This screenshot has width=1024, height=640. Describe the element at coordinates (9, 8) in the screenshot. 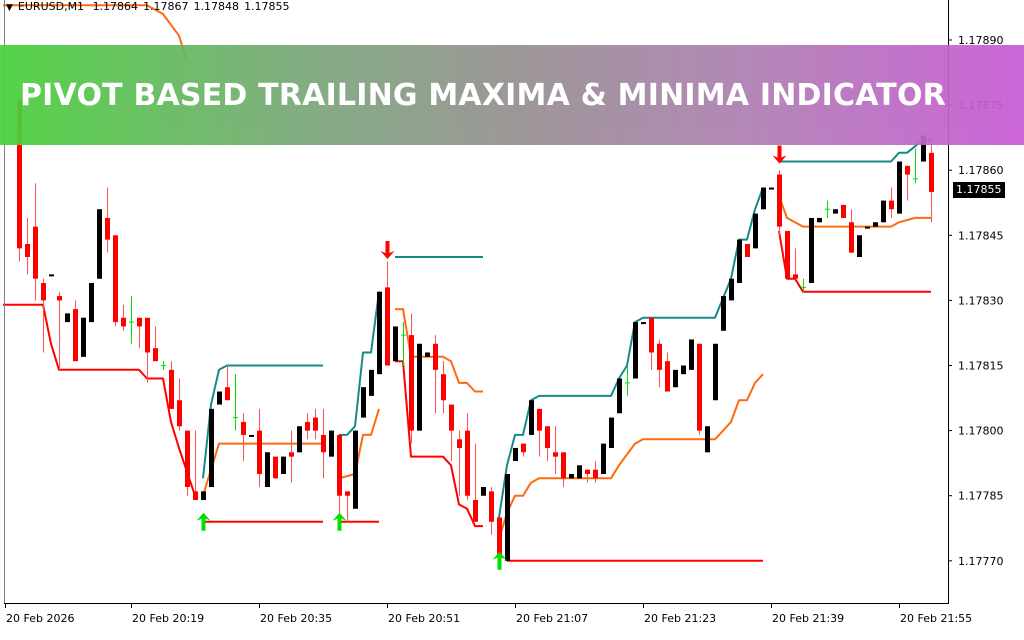

I see `triangle-down-icon: ▼` at that location.